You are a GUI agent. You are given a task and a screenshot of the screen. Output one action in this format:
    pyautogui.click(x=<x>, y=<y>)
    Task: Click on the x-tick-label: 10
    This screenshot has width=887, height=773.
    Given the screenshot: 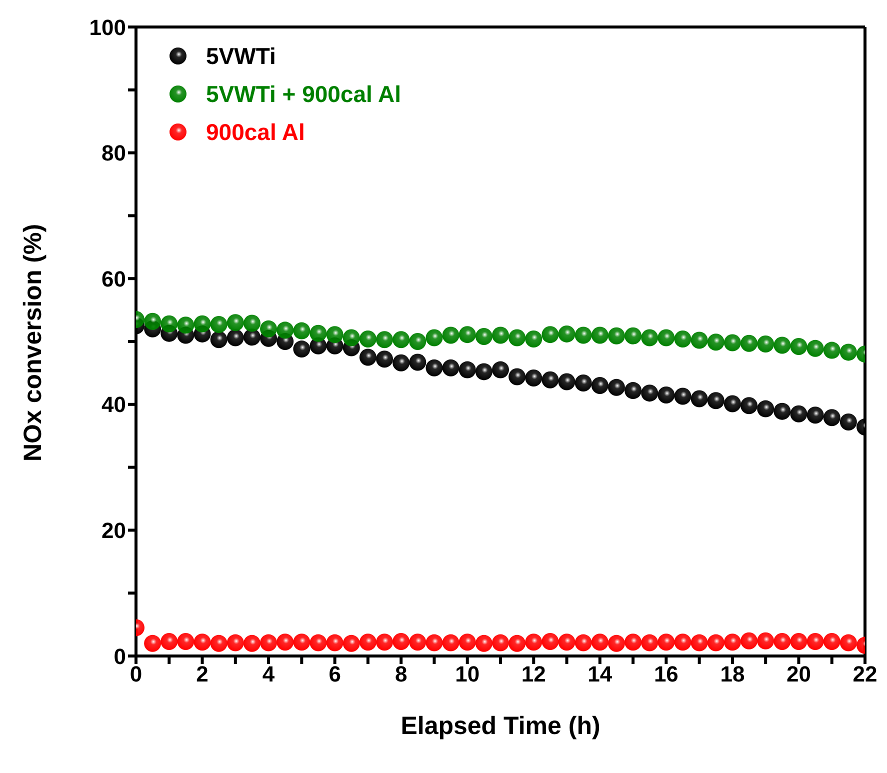 What is the action you would take?
    pyautogui.click(x=467, y=674)
    